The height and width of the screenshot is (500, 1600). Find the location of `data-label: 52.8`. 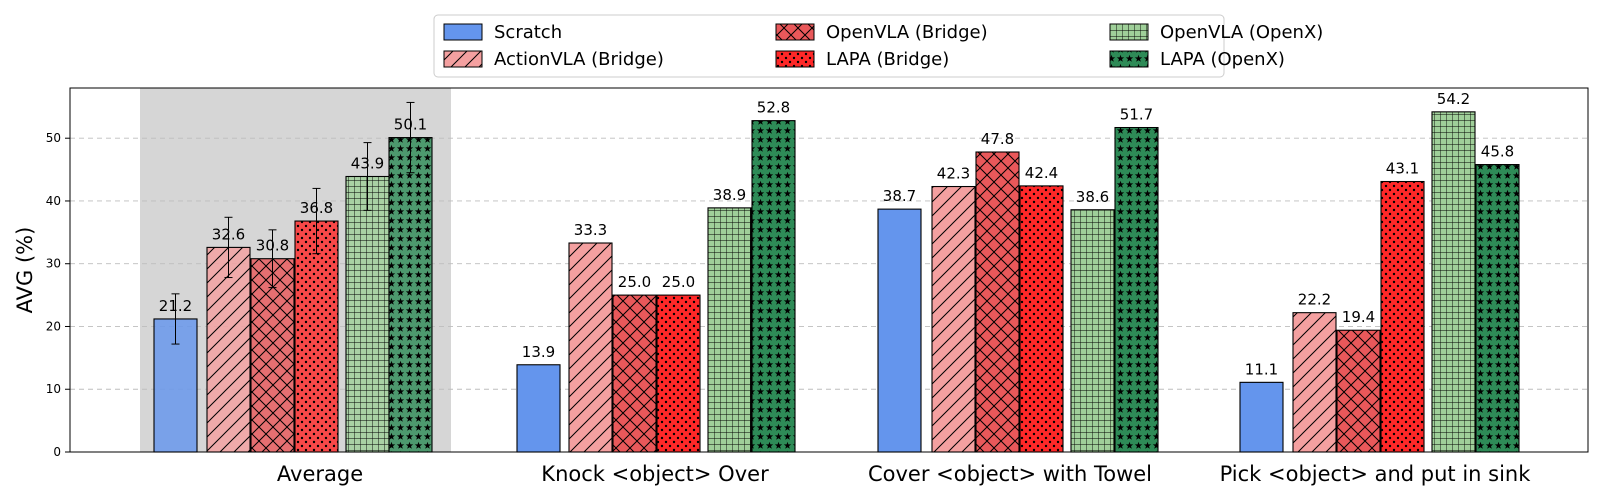

data-label: 52.8 is located at coordinates (773, 108).